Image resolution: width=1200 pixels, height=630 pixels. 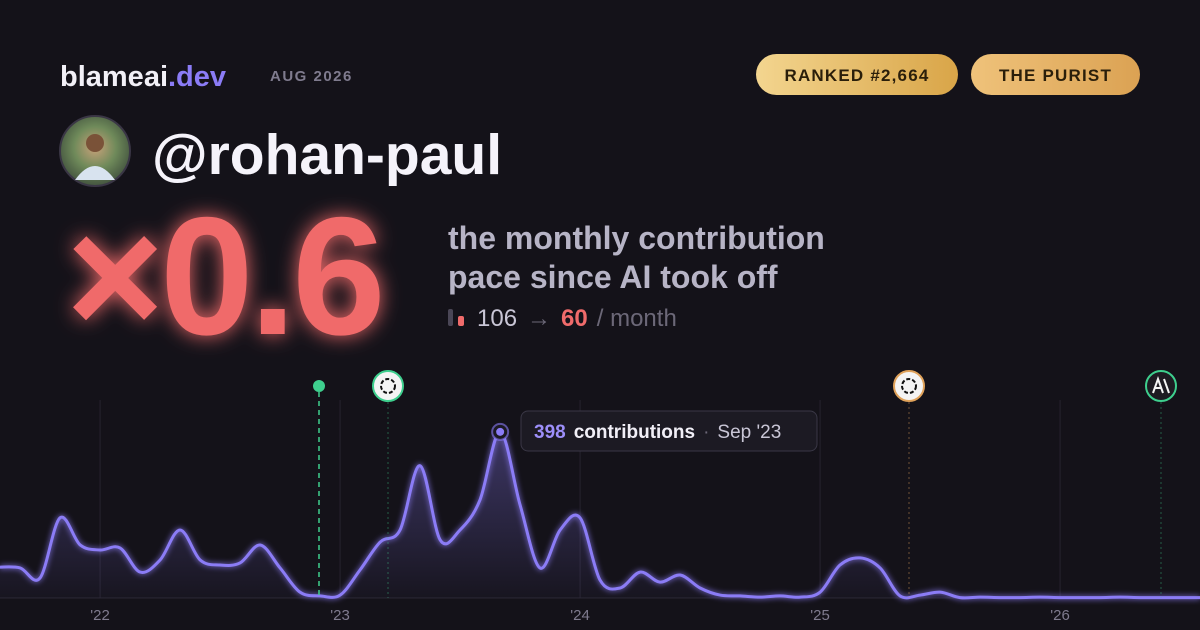 What do you see at coordinates (340, 615) in the screenshot?
I see `x-tick-label: '23` at bounding box center [340, 615].